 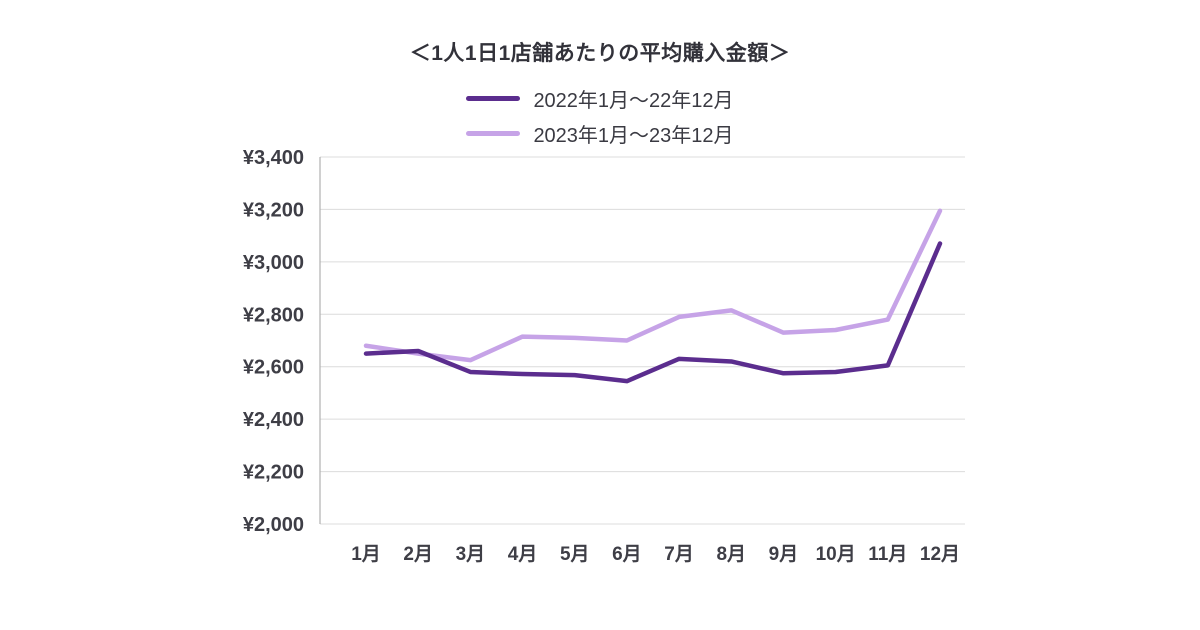 I want to click on y-tick-label: ¥3,400, so click(x=273, y=158).